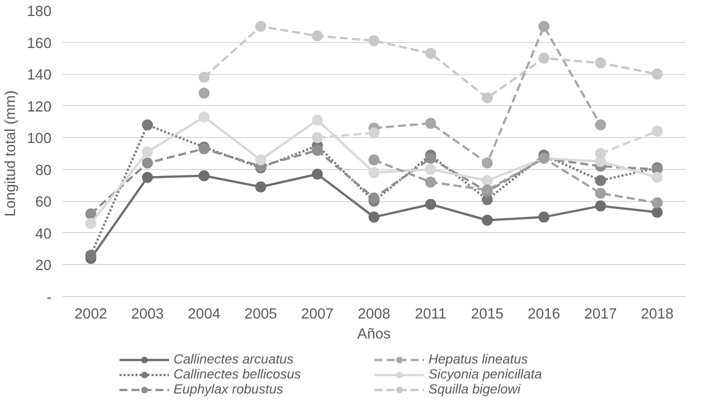 The width and height of the screenshot is (708, 416). I want to click on x-tick-label: 2005, so click(261, 314).